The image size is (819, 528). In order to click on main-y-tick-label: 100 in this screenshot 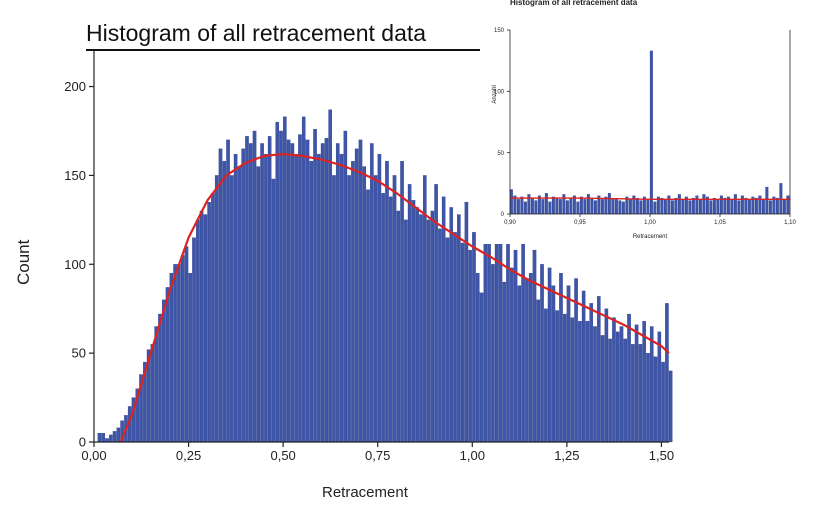, I will do `click(75, 264)`.